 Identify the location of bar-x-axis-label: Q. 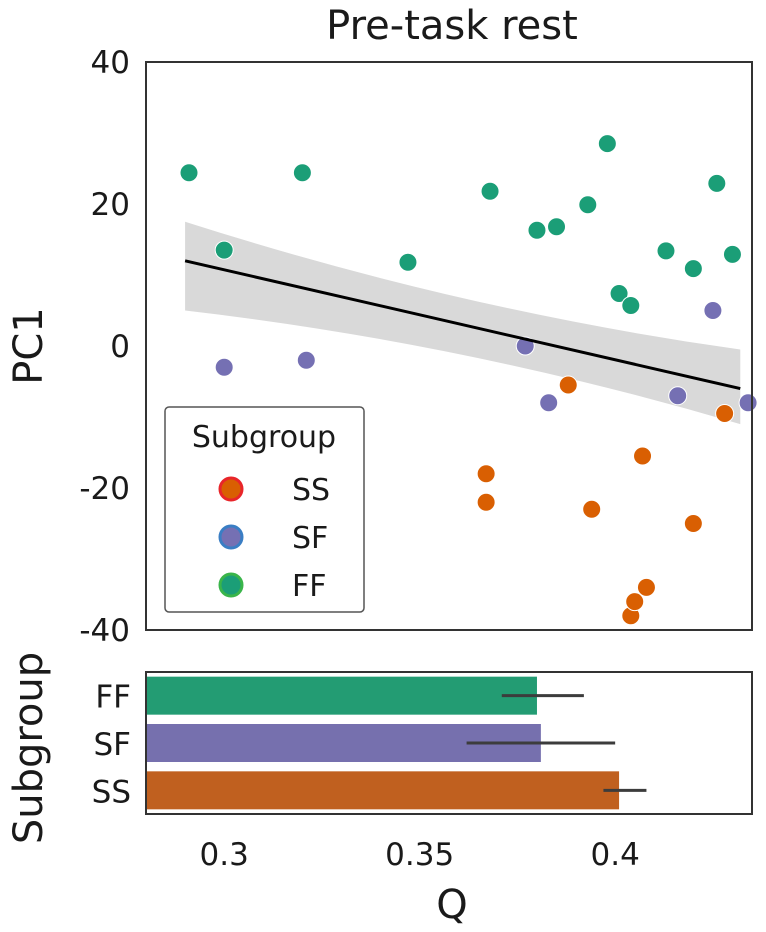
(451, 905).